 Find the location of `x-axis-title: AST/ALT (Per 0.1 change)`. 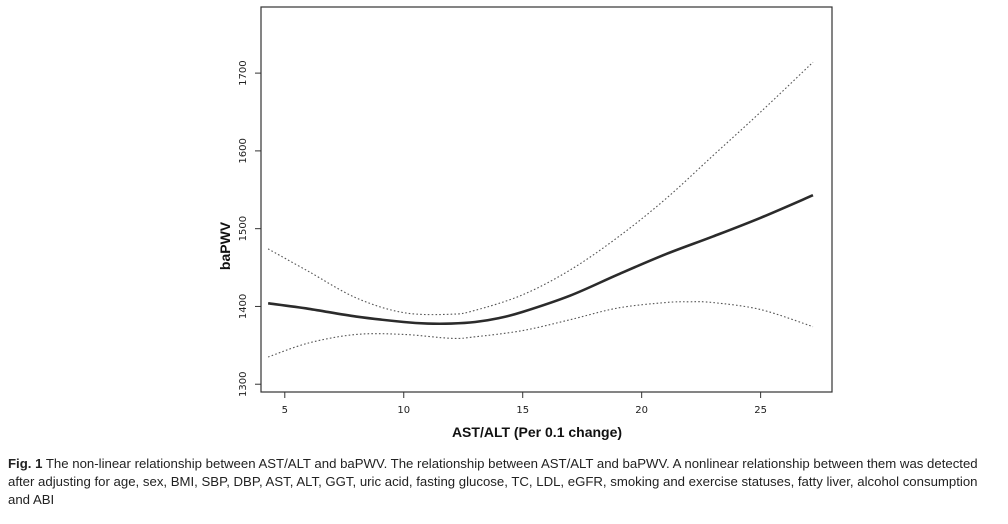

x-axis-title: AST/ALT (Per 0.1 change) is located at coordinates (537, 432).